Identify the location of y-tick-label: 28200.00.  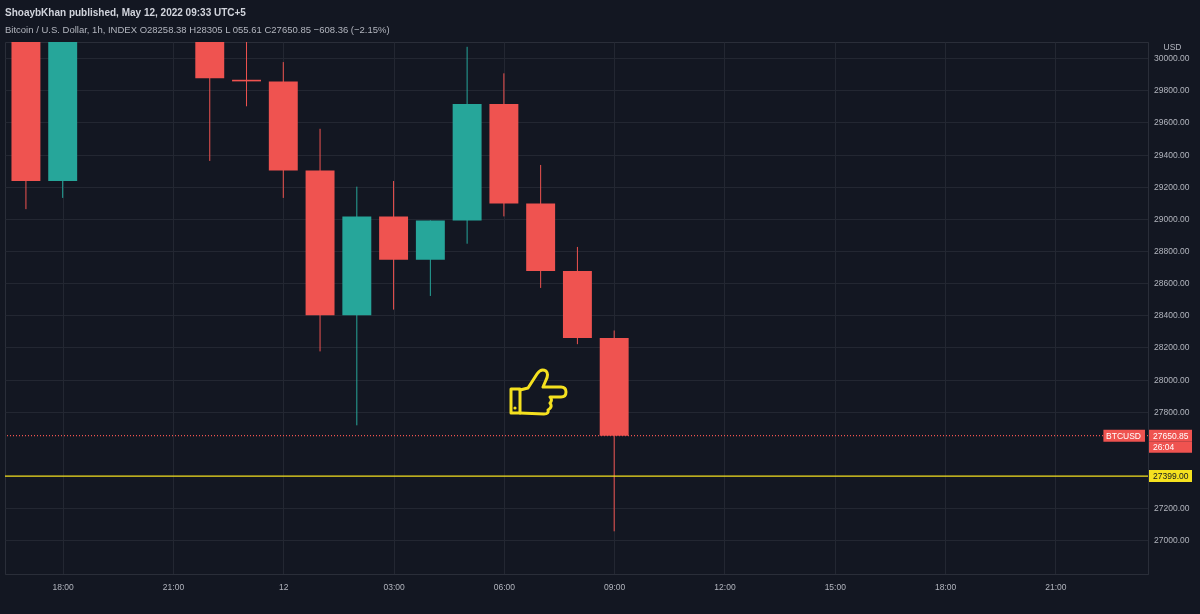
(1172, 347).